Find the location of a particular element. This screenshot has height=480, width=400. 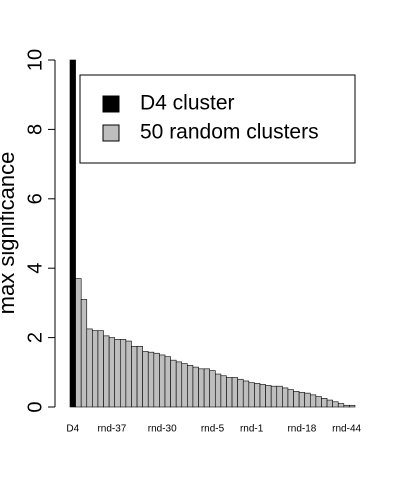

y-axis-label: max significance is located at coordinates (9, 233).